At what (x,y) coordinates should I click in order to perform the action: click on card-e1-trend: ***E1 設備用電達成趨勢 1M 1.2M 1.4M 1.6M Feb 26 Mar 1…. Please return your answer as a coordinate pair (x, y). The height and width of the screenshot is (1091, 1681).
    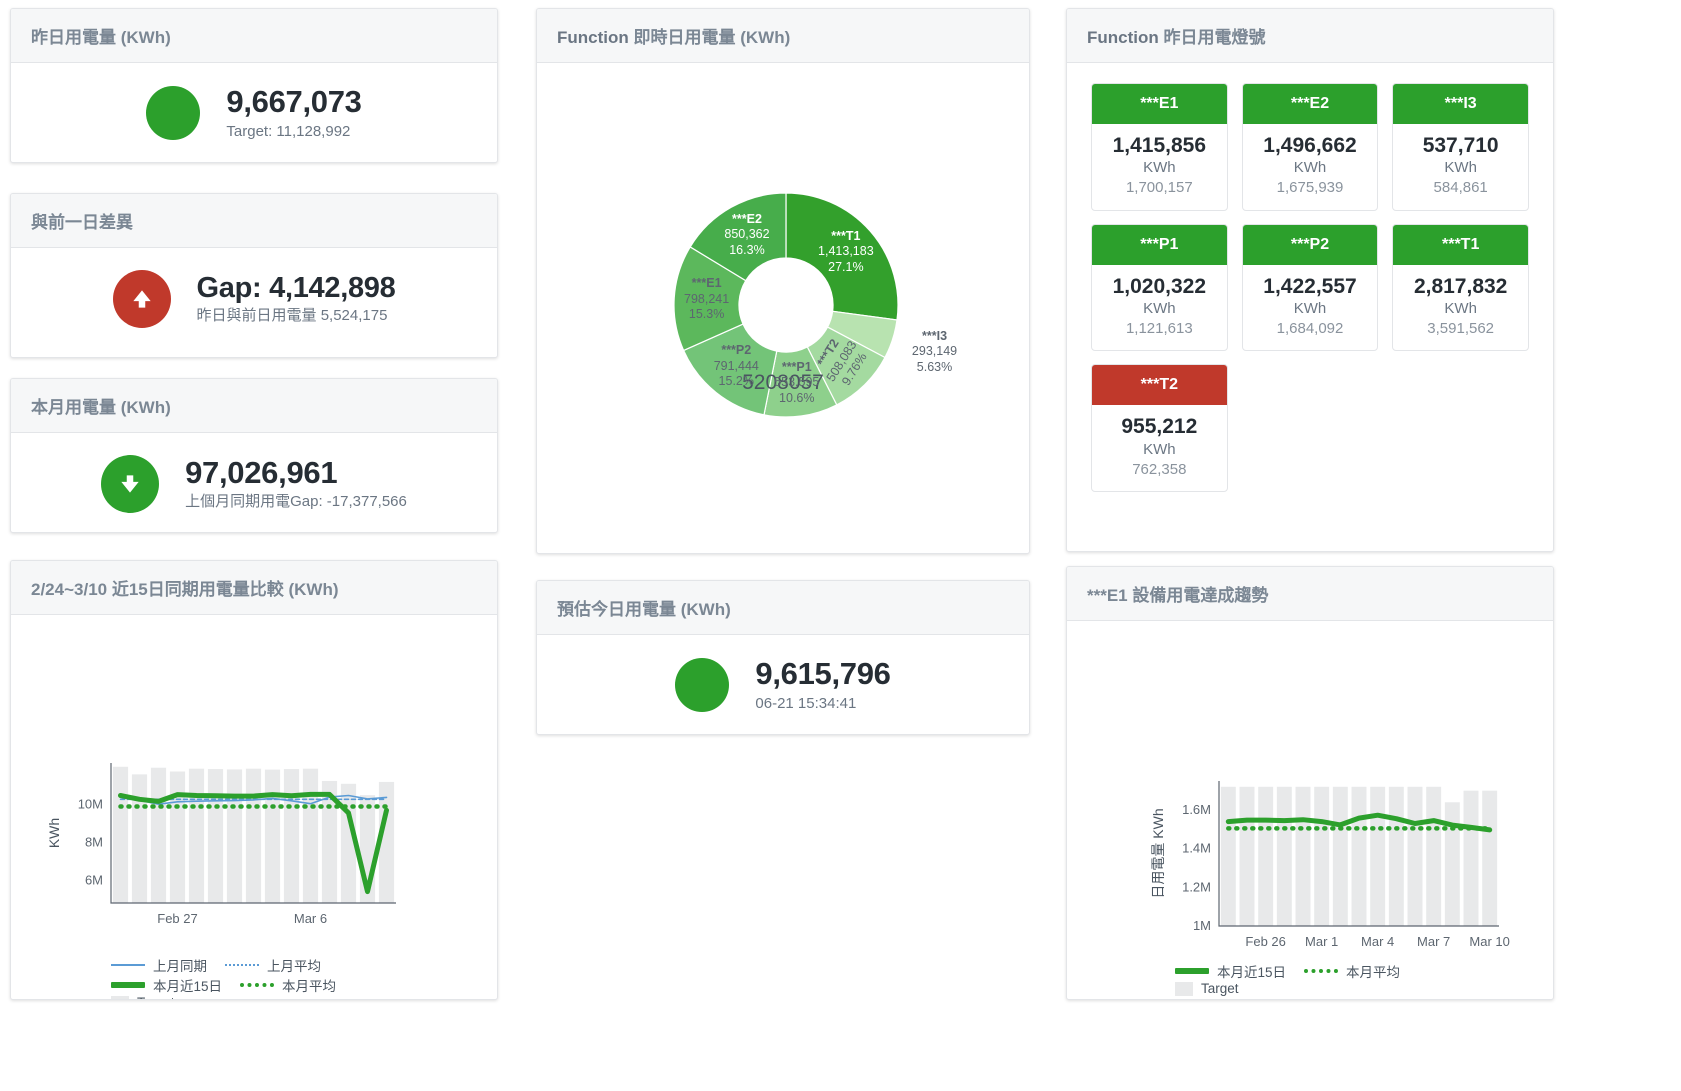
    Looking at the image, I should click on (1310, 783).